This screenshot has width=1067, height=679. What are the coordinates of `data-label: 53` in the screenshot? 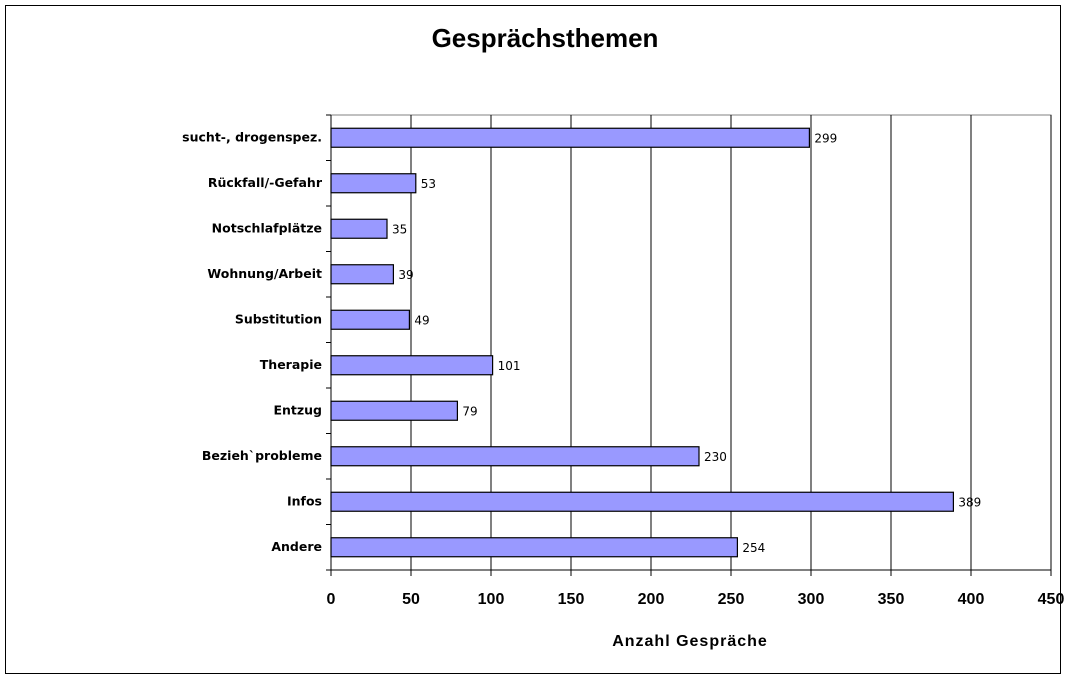 It's located at (428, 184).